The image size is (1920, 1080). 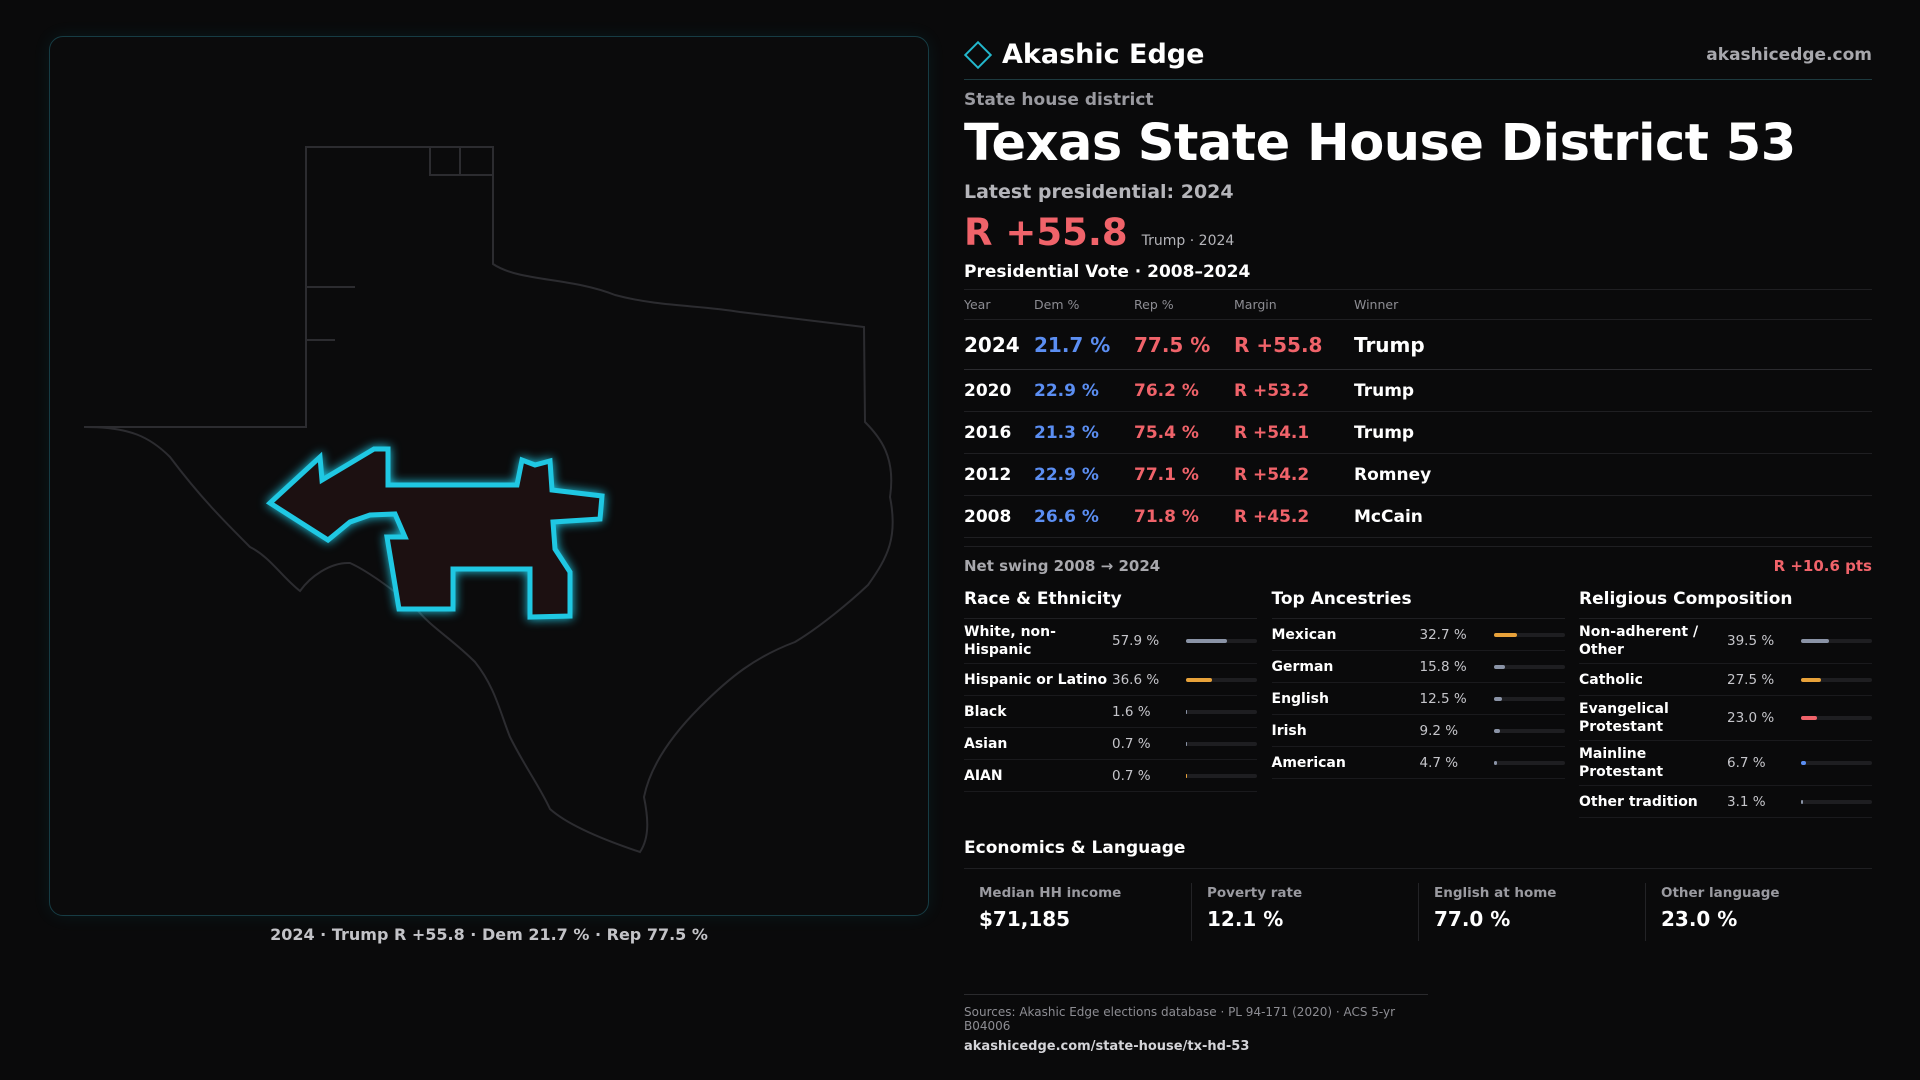 I want to click on list-item: English 12.5 %, so click(x=1418, y=699).